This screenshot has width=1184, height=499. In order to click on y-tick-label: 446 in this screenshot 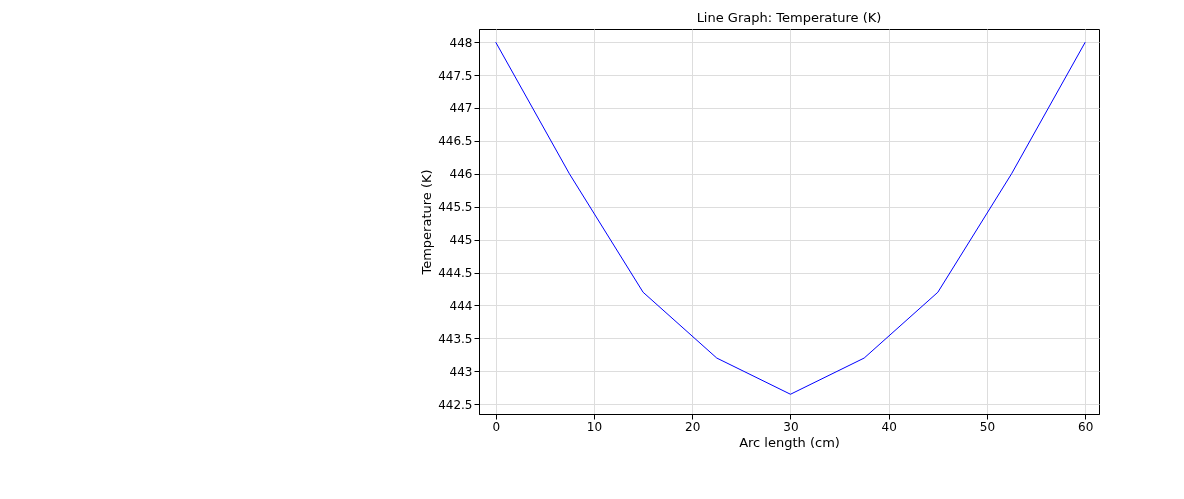, I will do `click(461, 174)`.